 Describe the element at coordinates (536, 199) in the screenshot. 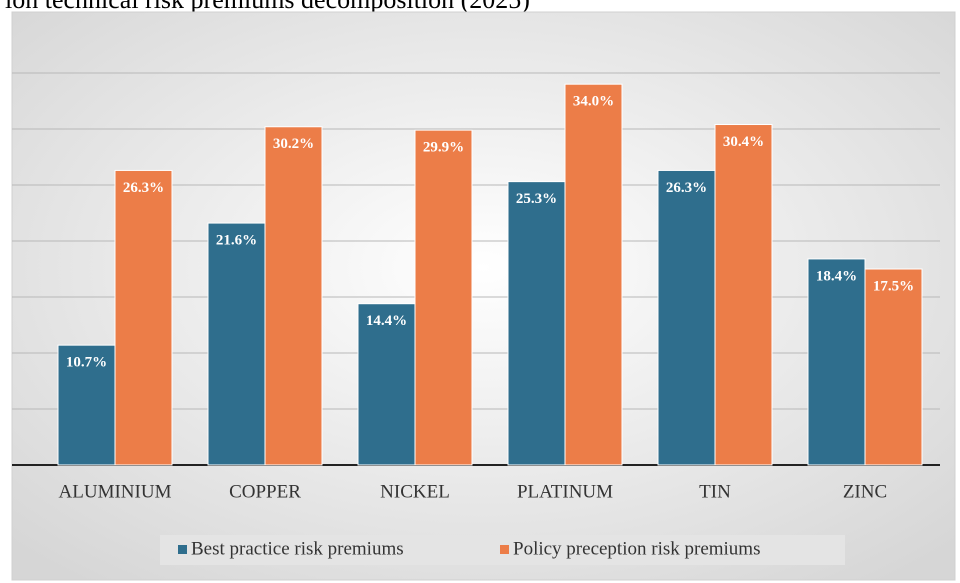

I see `data-label: 25.3%` at that location.